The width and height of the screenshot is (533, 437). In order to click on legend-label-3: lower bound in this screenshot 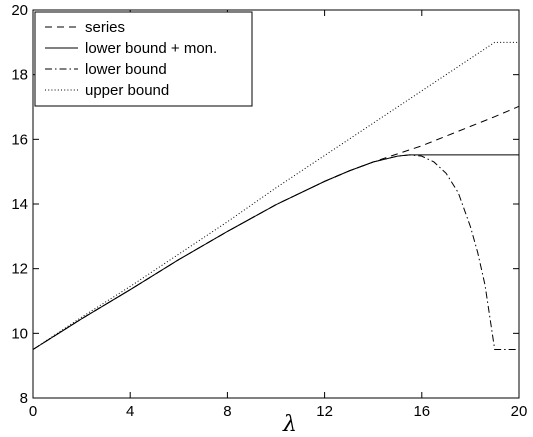, I will do `click(126, 69)`.